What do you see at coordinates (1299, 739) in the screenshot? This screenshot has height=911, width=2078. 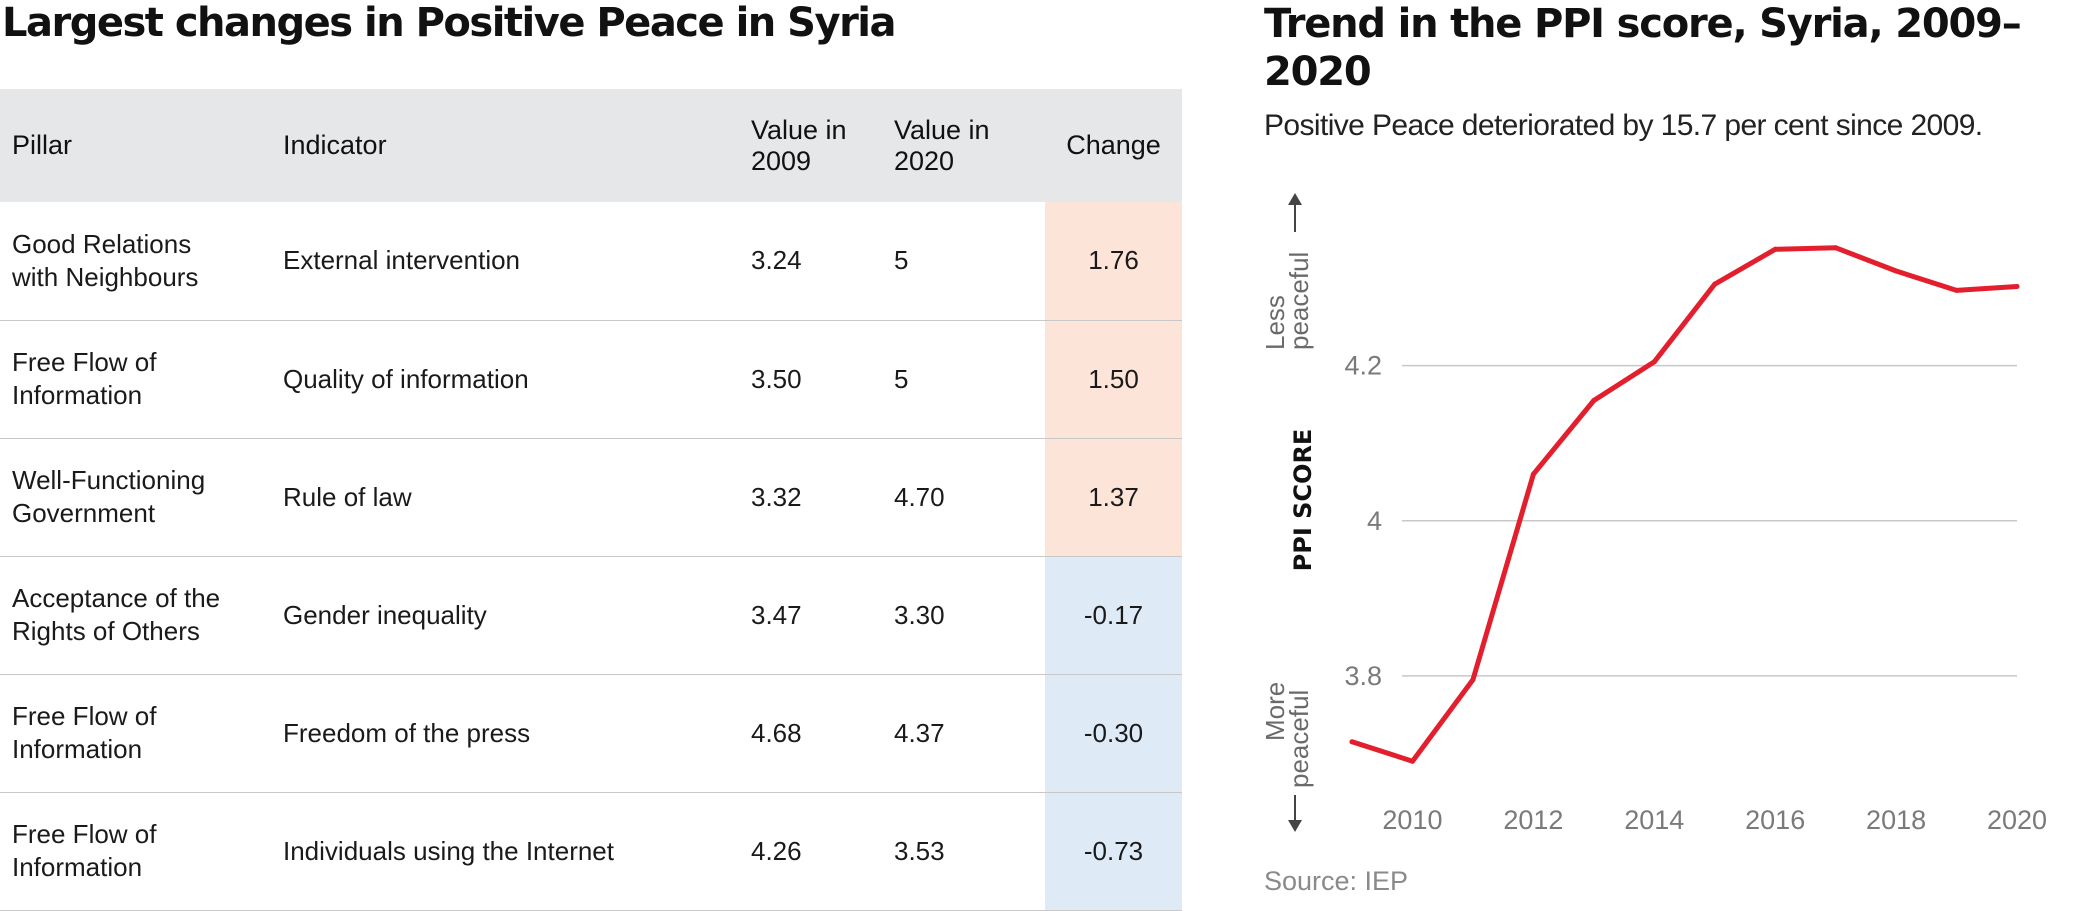 I see `direction-label-bottom-line2: peaceful` at bounding box center [1299, 739].